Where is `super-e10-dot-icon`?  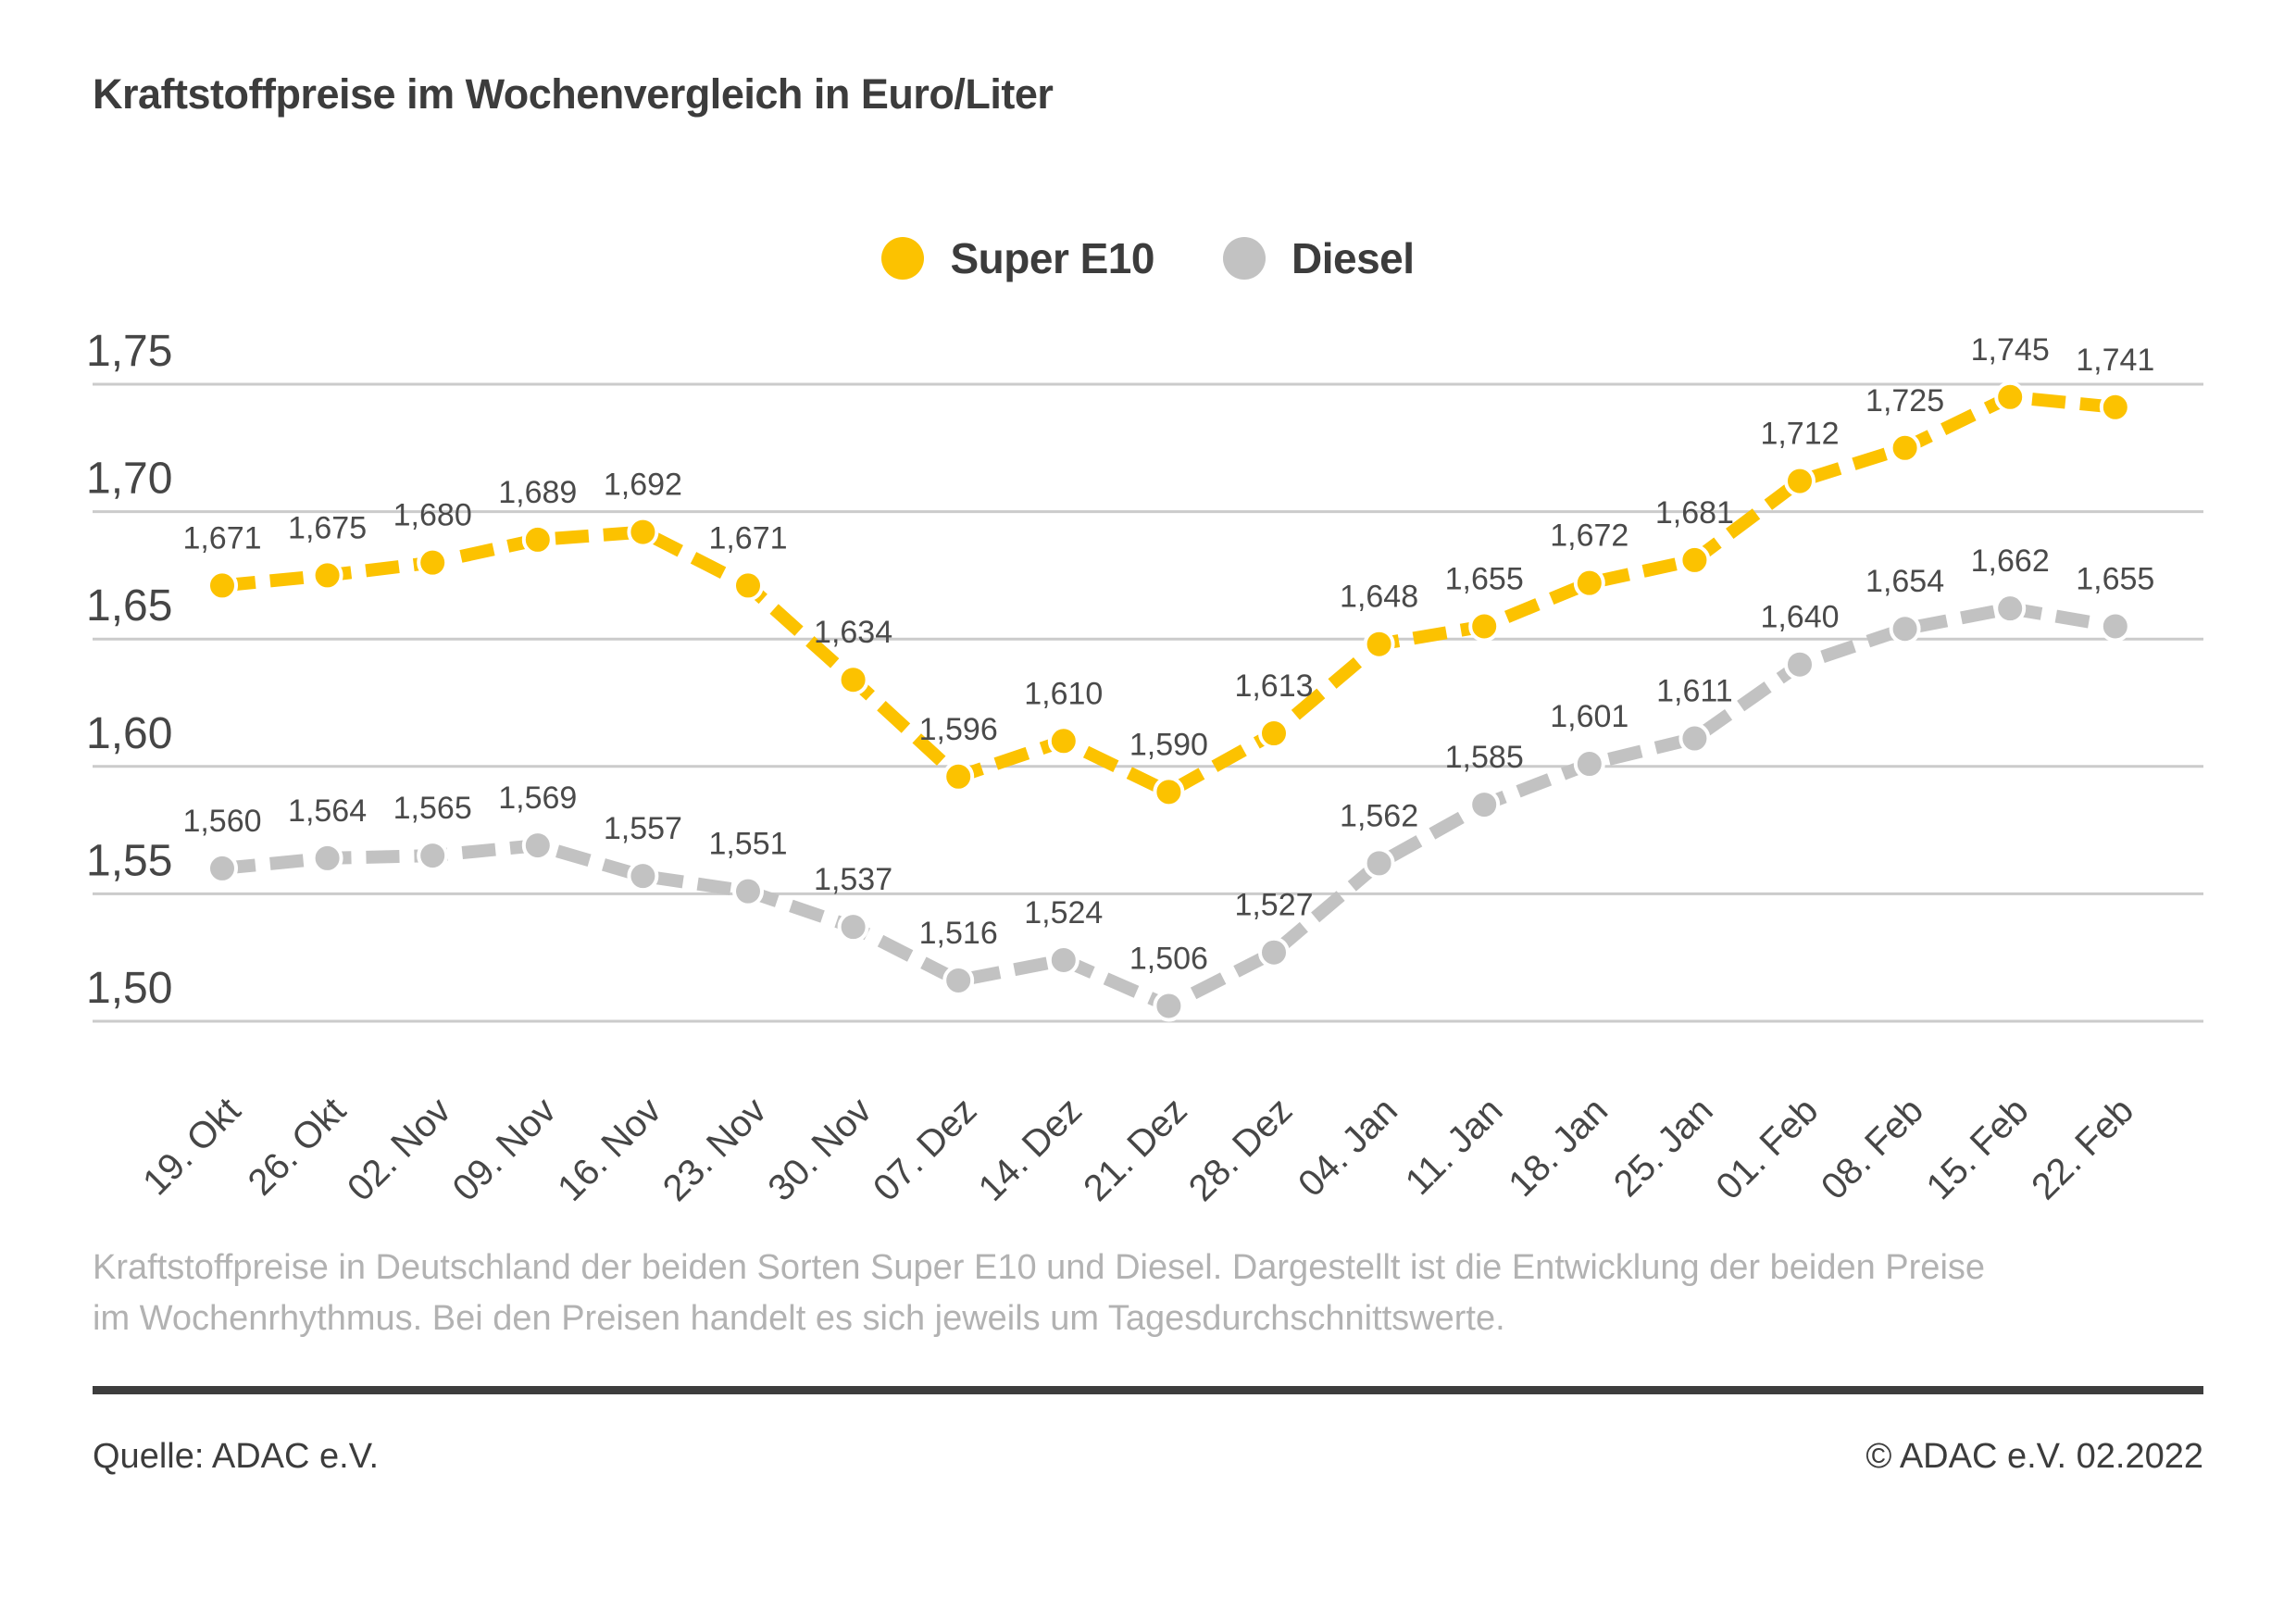 super-e10-dot-icon is located at coordinates (903, 258).